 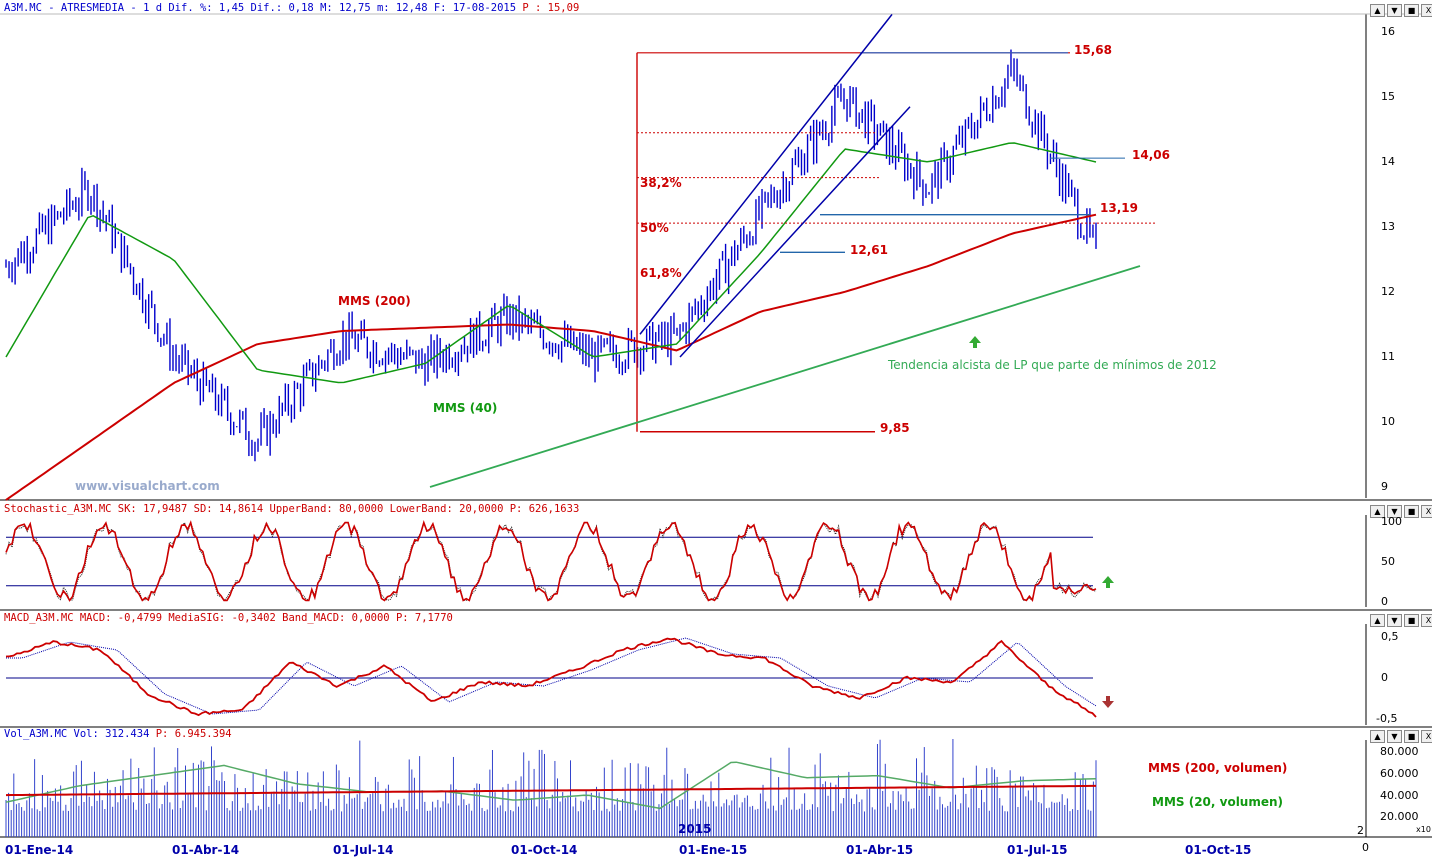 What do you see at coordinates (1388, 421) in the screenshot?
I see `y-tick: 10` at bounding box center [1388, 421].